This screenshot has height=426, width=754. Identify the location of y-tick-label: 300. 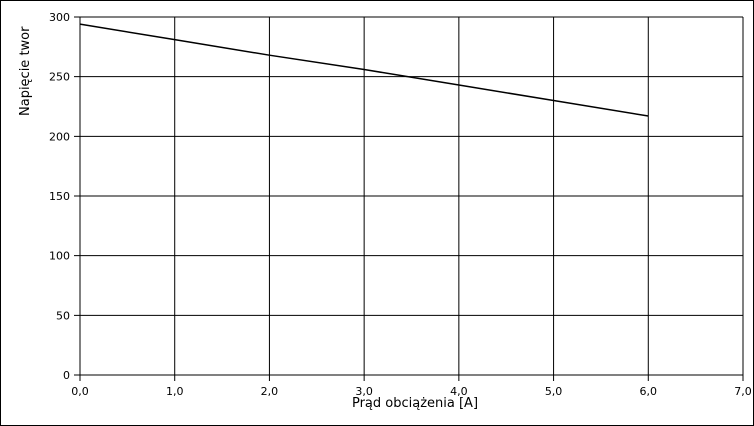
(59, 17).